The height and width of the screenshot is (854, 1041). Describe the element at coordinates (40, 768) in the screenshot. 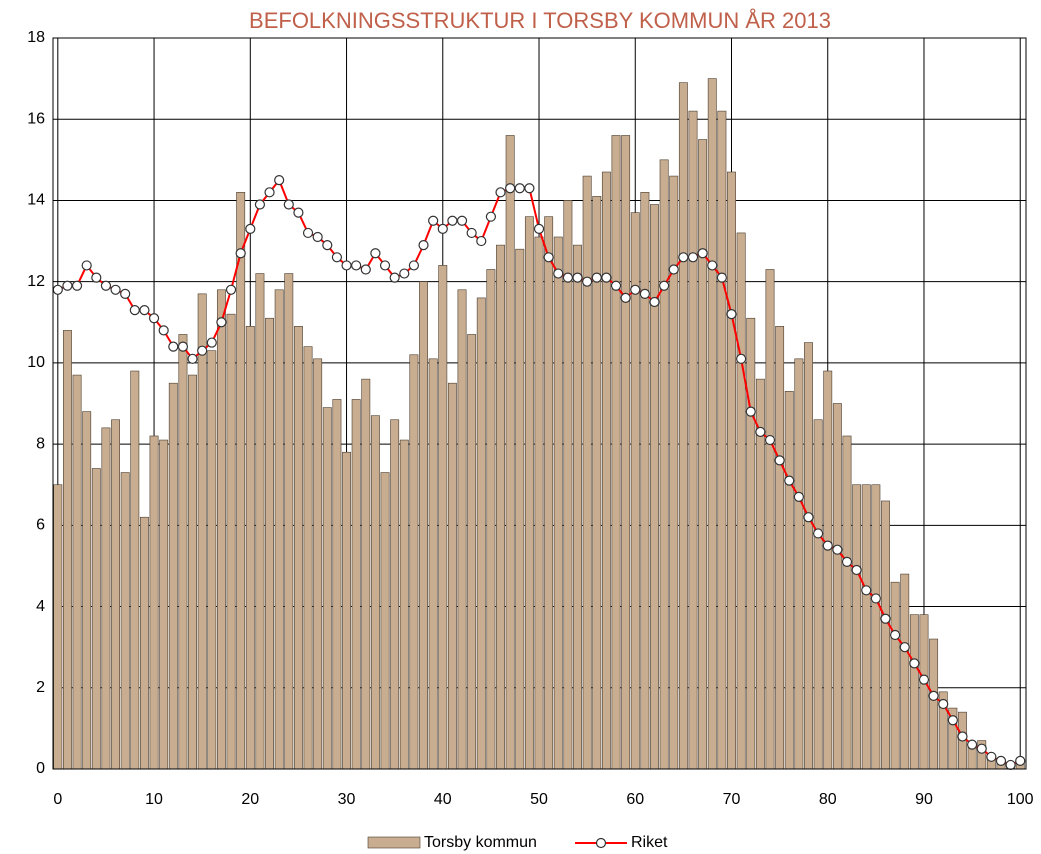

I see `y-tick-label: 0` at that location.